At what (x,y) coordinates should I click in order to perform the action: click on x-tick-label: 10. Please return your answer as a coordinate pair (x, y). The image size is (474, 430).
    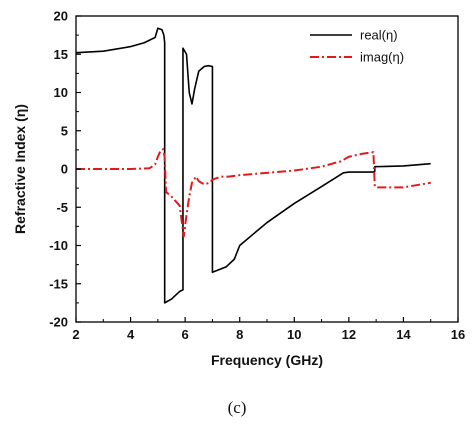
    Looking at the image, I should click on (294, 334).